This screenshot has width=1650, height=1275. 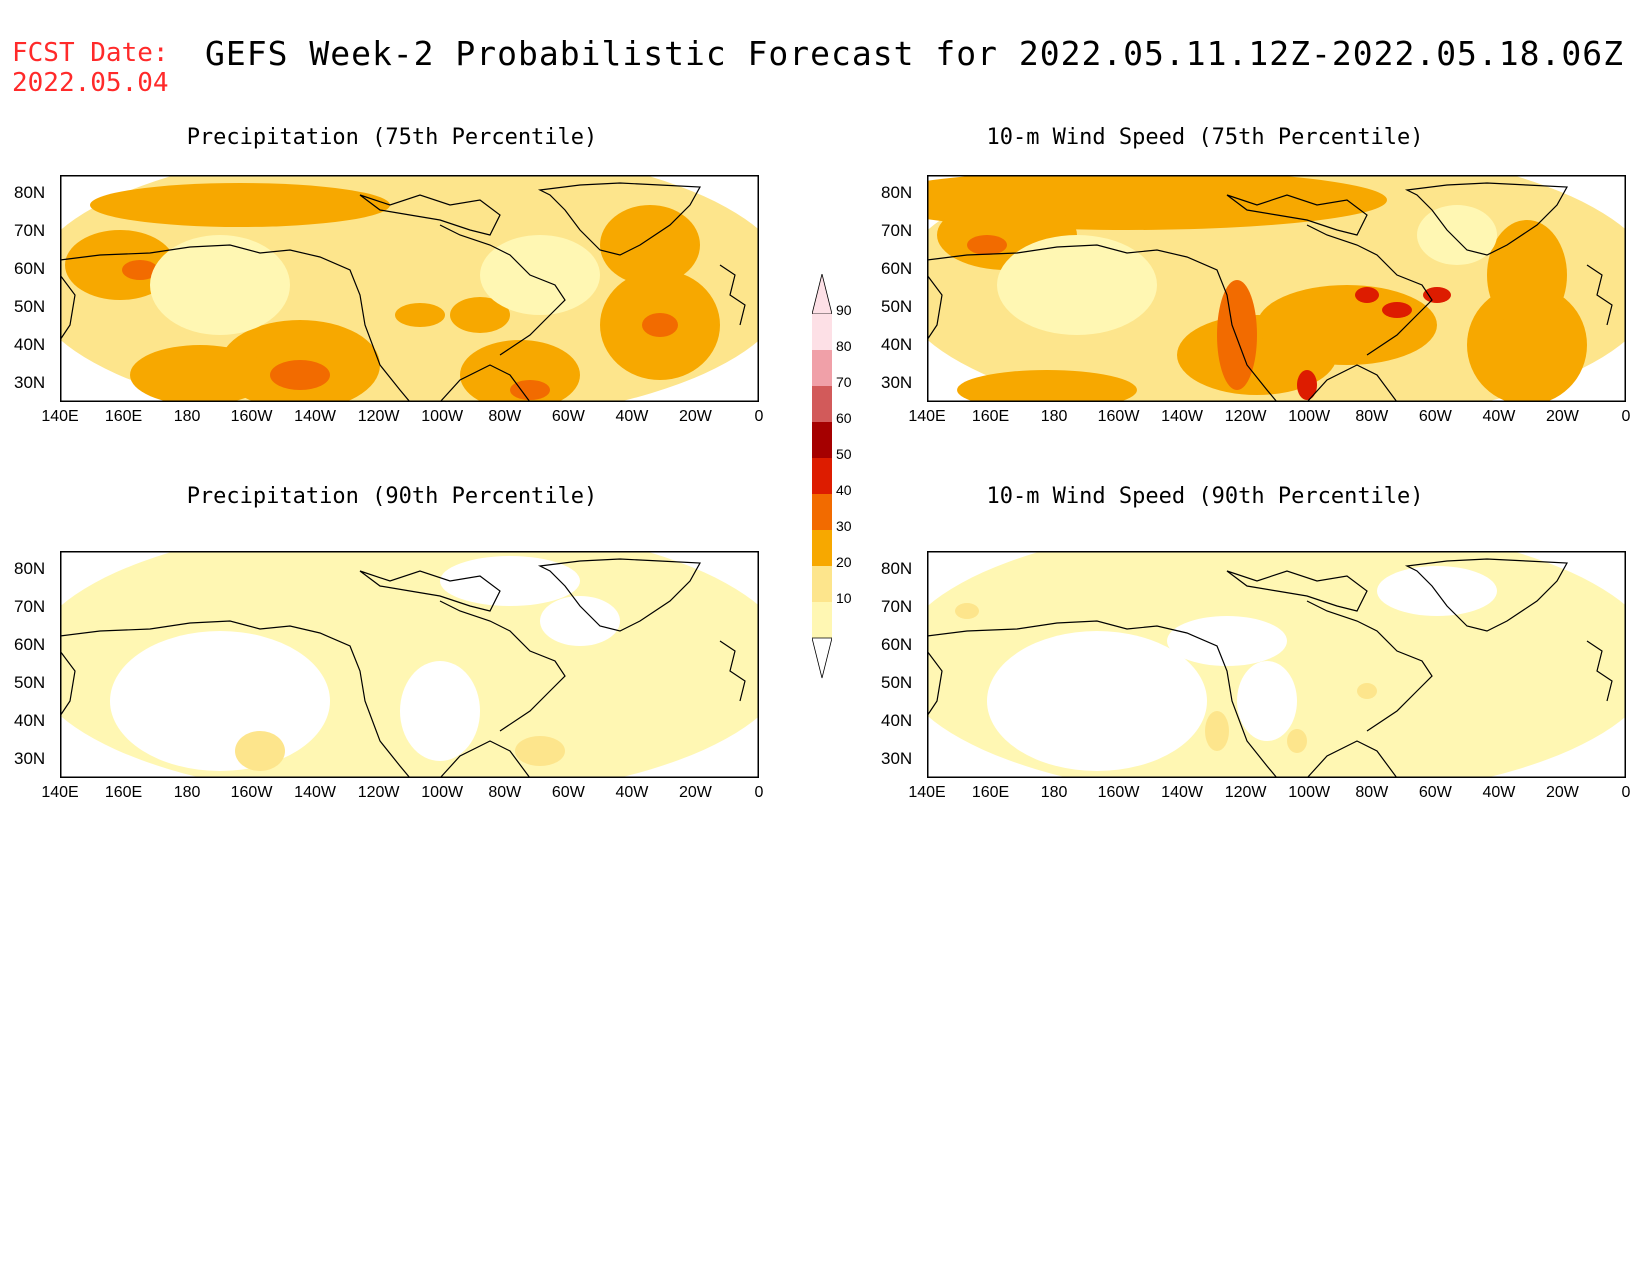 What do you see at coordinates (927, 792) in the screenshot?
I see `lon-label: 140E` at bounding box center [927, 792].